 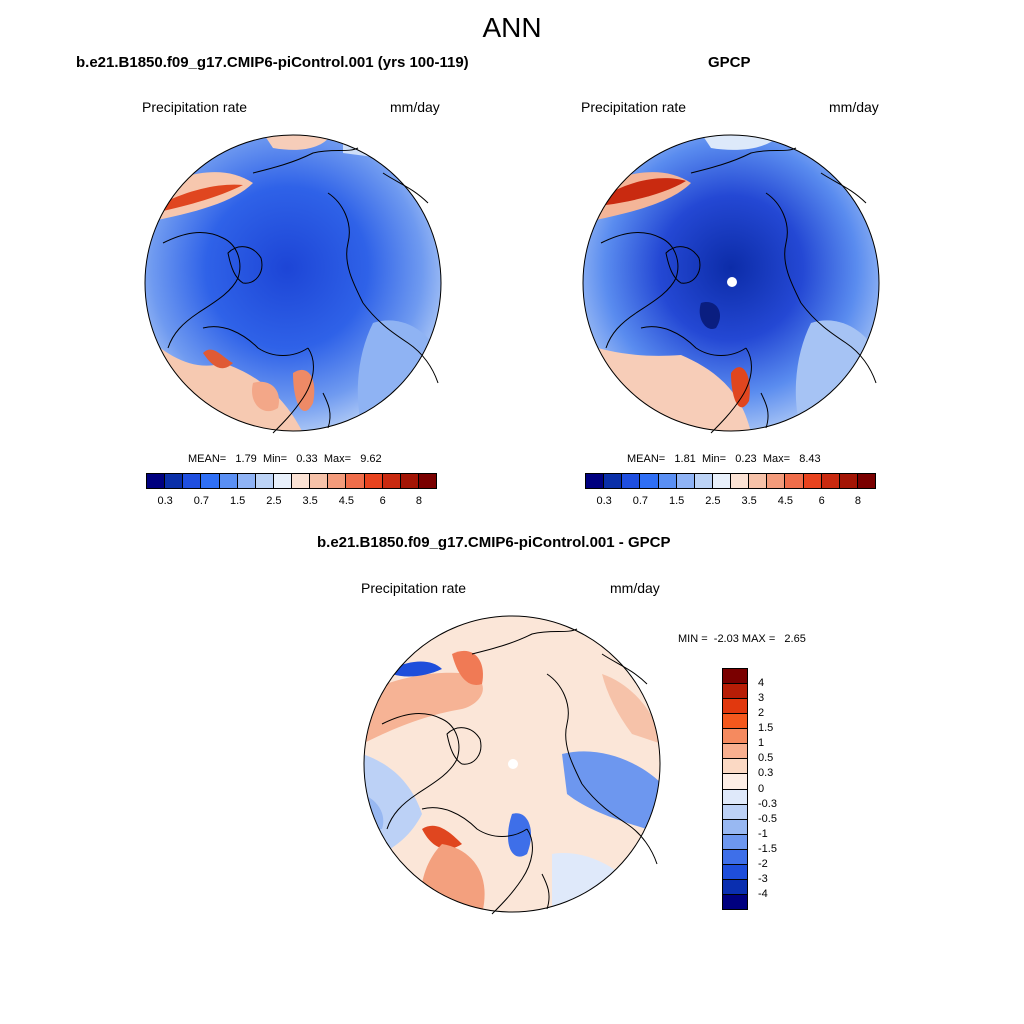 I want to click on panel-2-pole-mask, so click(x=732, y=282).